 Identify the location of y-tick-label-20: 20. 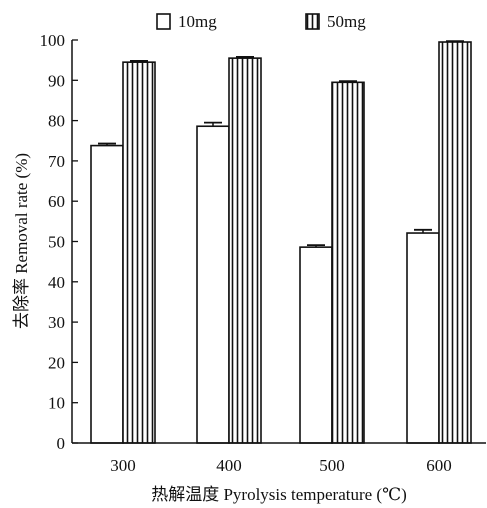
(56, 362).